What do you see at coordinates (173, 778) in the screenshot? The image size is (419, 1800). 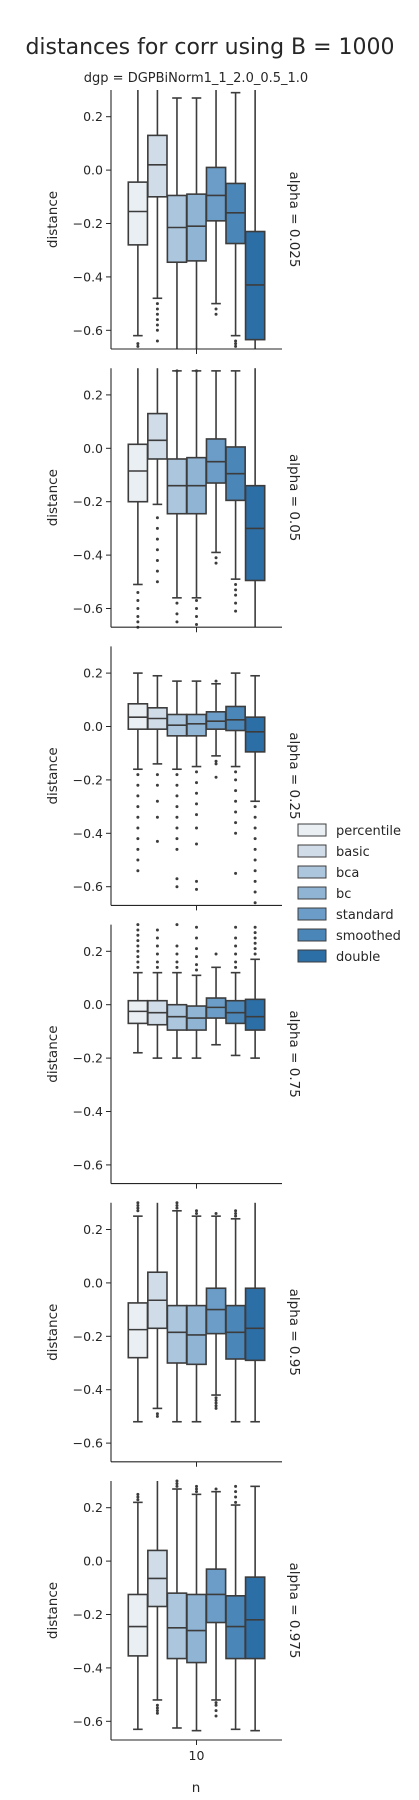 I see `facet-panel: 0.2 0.0 −0.2 −0.4 −0.6 distance alpha = 0.25` at bounding box center [173, 778].